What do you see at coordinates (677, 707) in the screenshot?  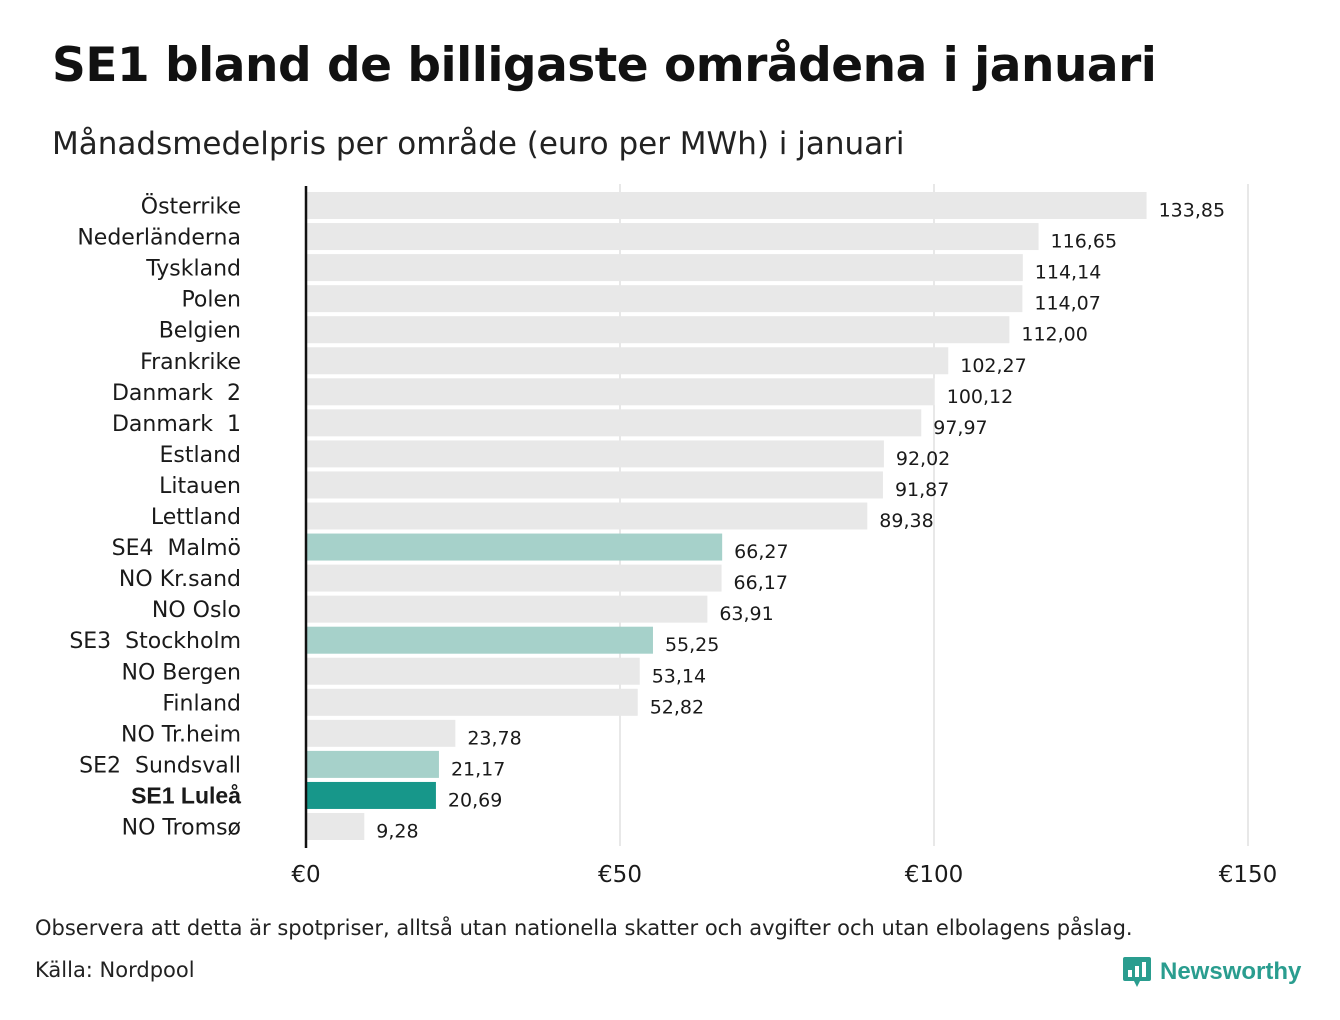 I see `value-label: 52,82` at bounding box center [677, 707].